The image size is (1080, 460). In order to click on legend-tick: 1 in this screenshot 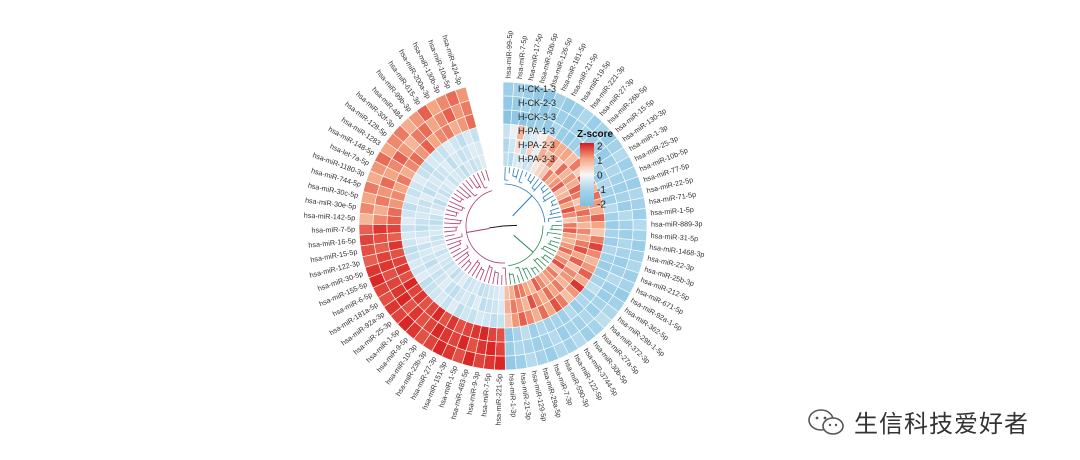, I will do `click(600, 161)`.